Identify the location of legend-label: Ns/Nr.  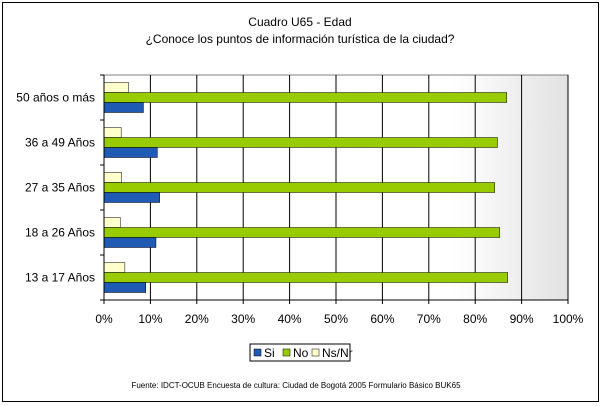
(337, 353).